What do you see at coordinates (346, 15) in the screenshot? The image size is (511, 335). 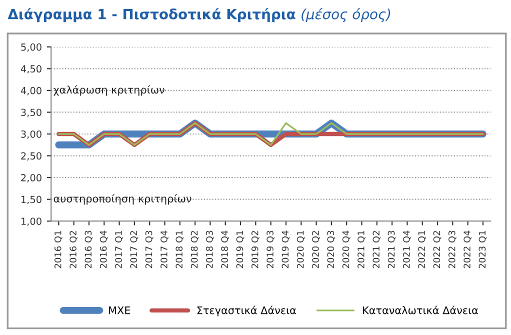 I see `chart-subtitle: (μέσος όρος)` at bounding box center [346, 15].